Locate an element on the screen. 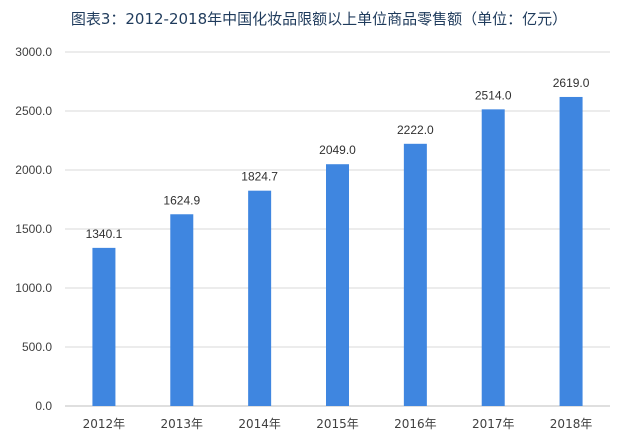 The height and width of the screenshot is (439, 638). x-tick-label: 2018年 is located at coordinates (571, 424).